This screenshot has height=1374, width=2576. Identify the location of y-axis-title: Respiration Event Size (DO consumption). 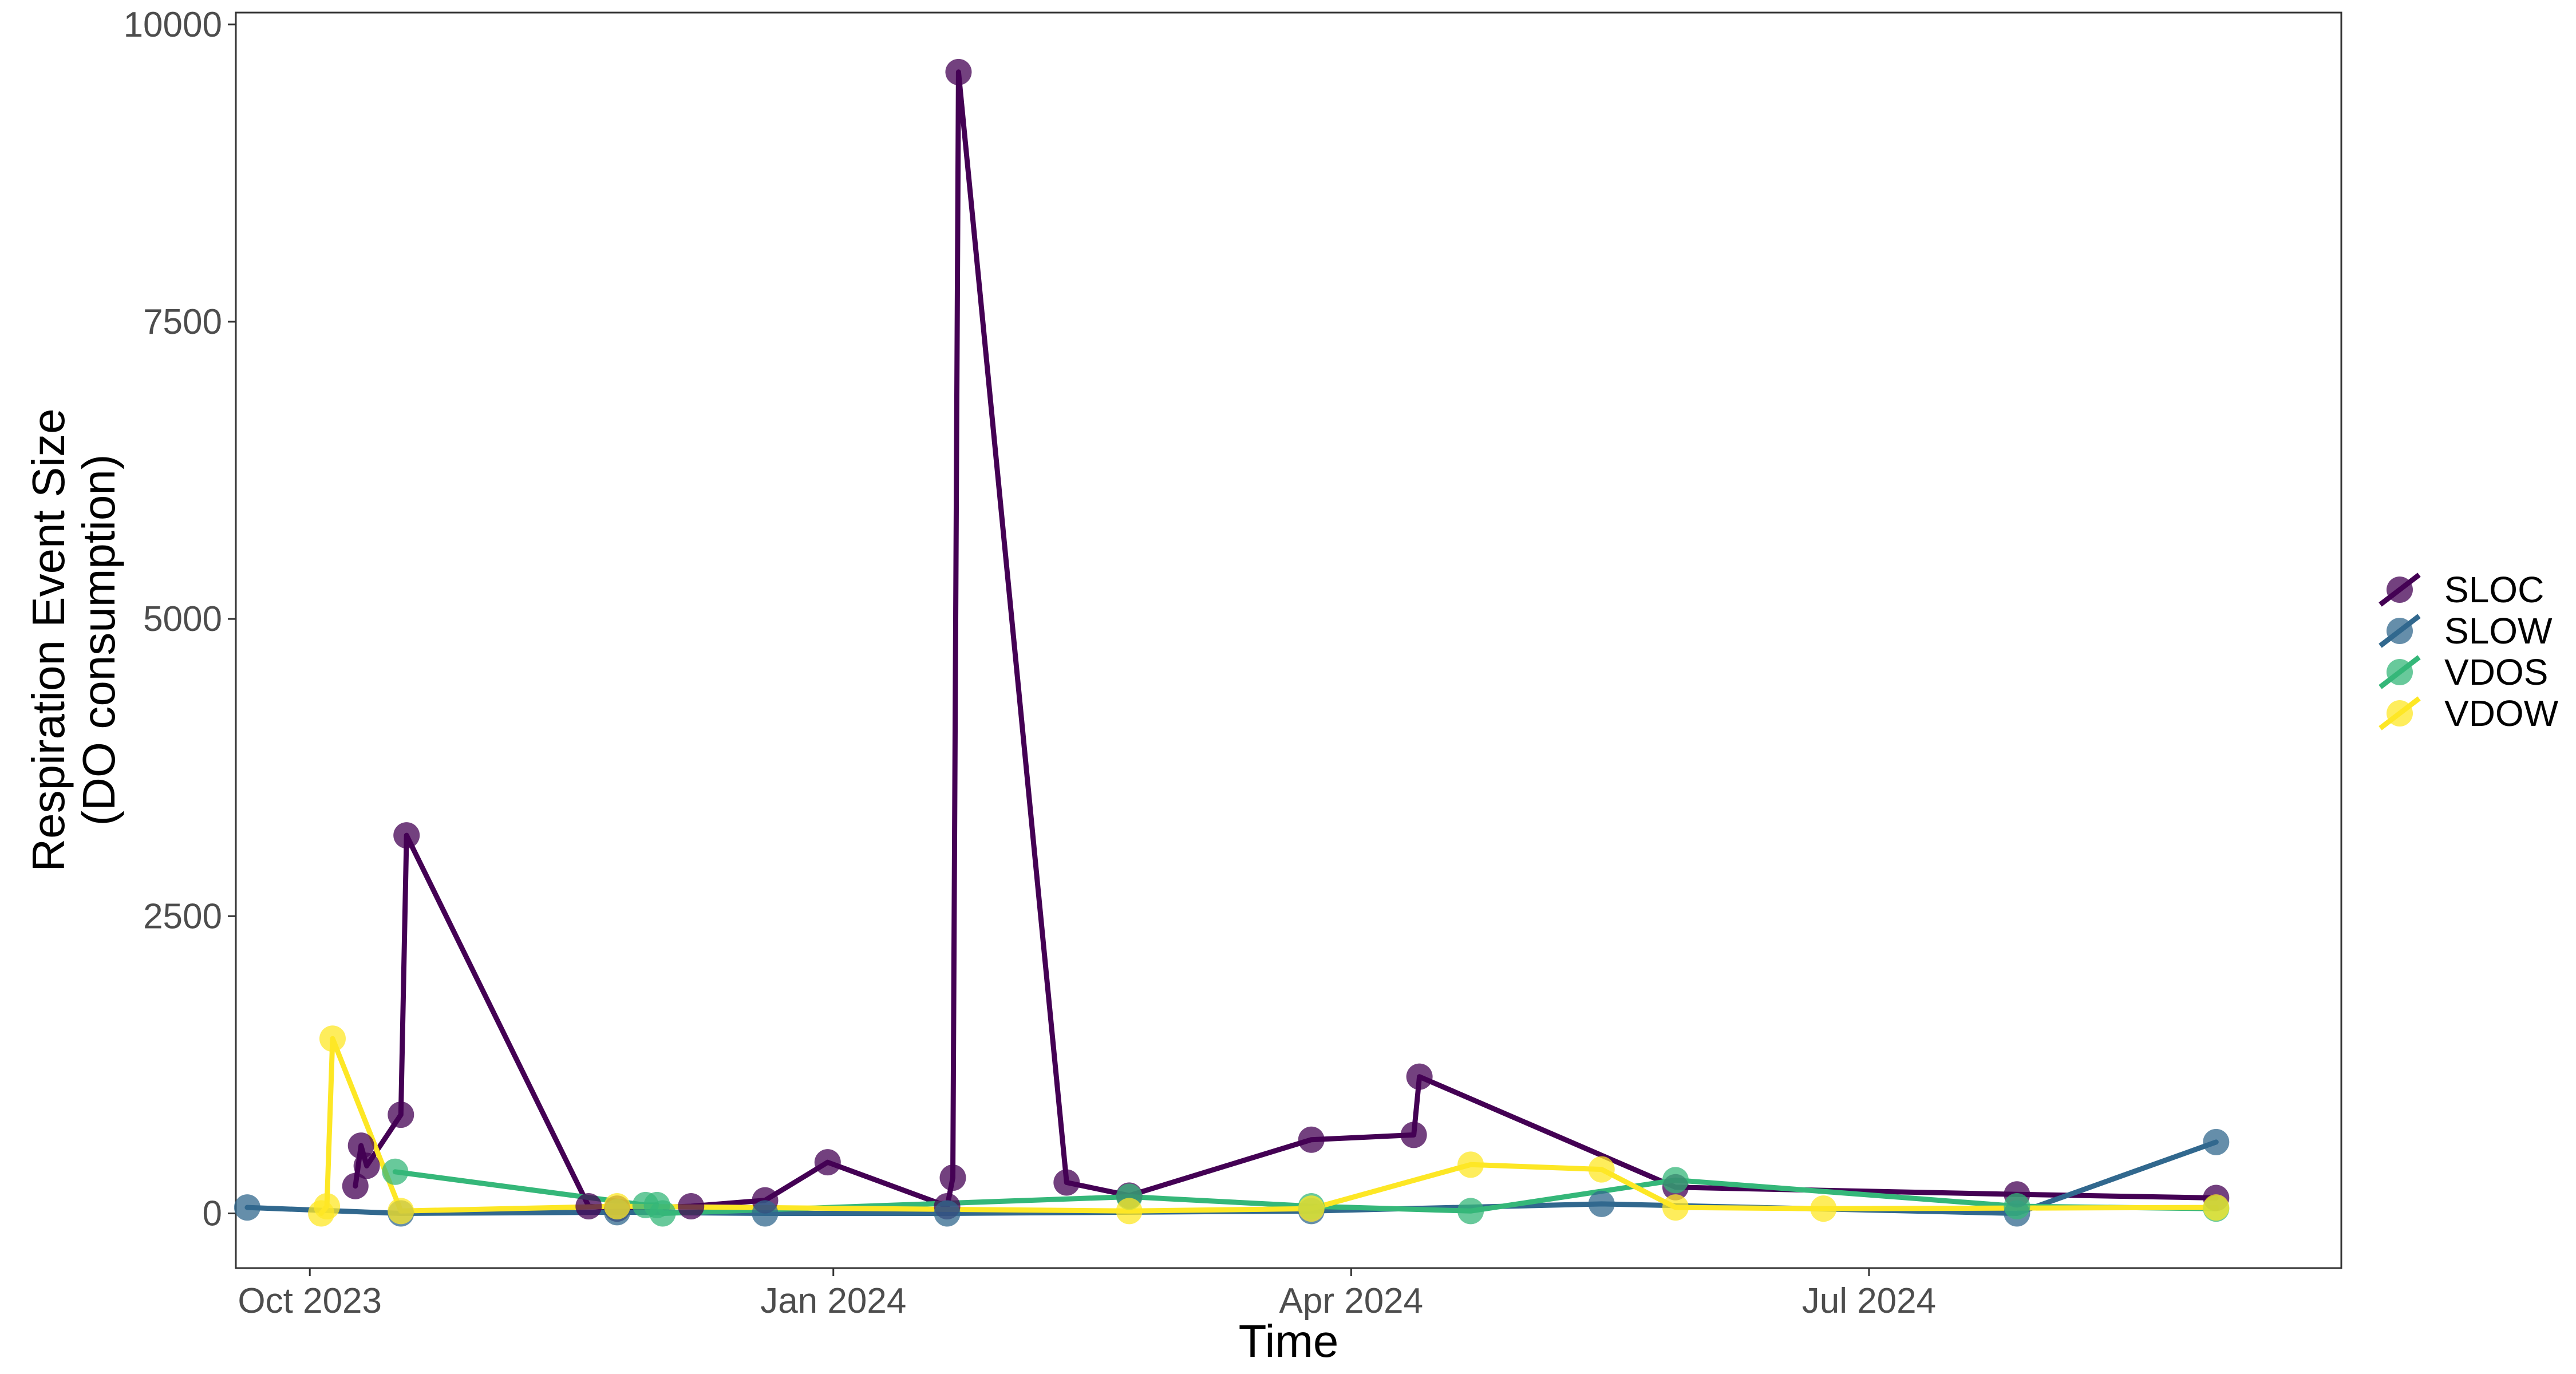
(73, 640).